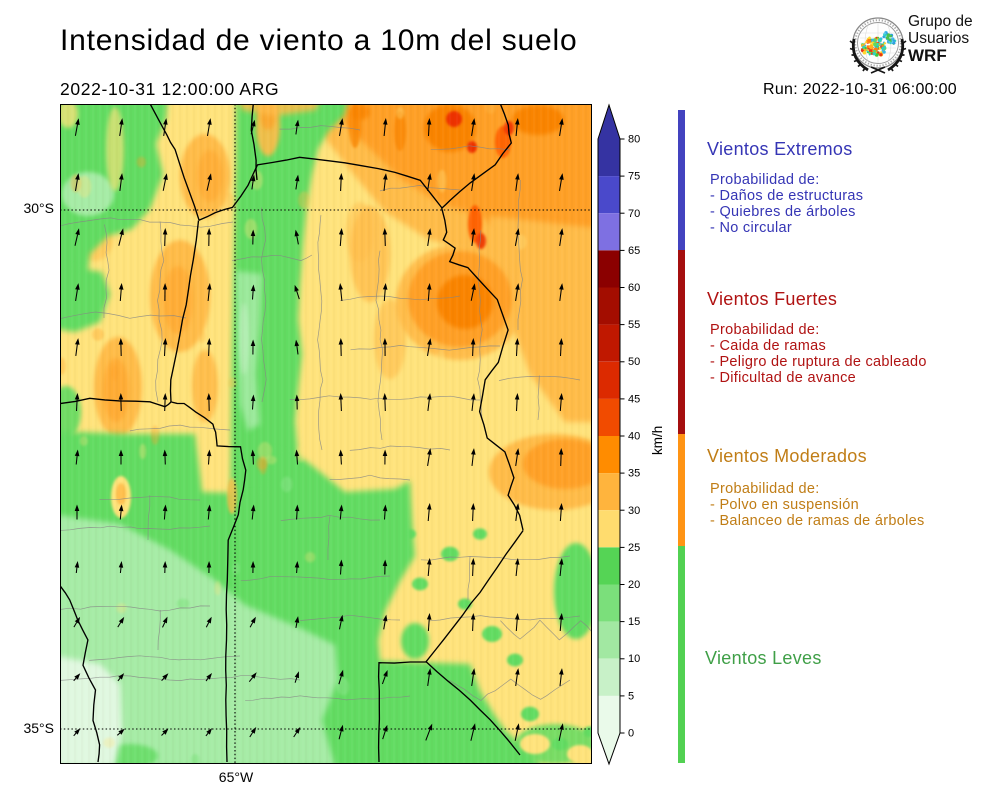  Describe the element at coordinates (634, 585) in the screenshot. I see `svg-text: 20` at that location.